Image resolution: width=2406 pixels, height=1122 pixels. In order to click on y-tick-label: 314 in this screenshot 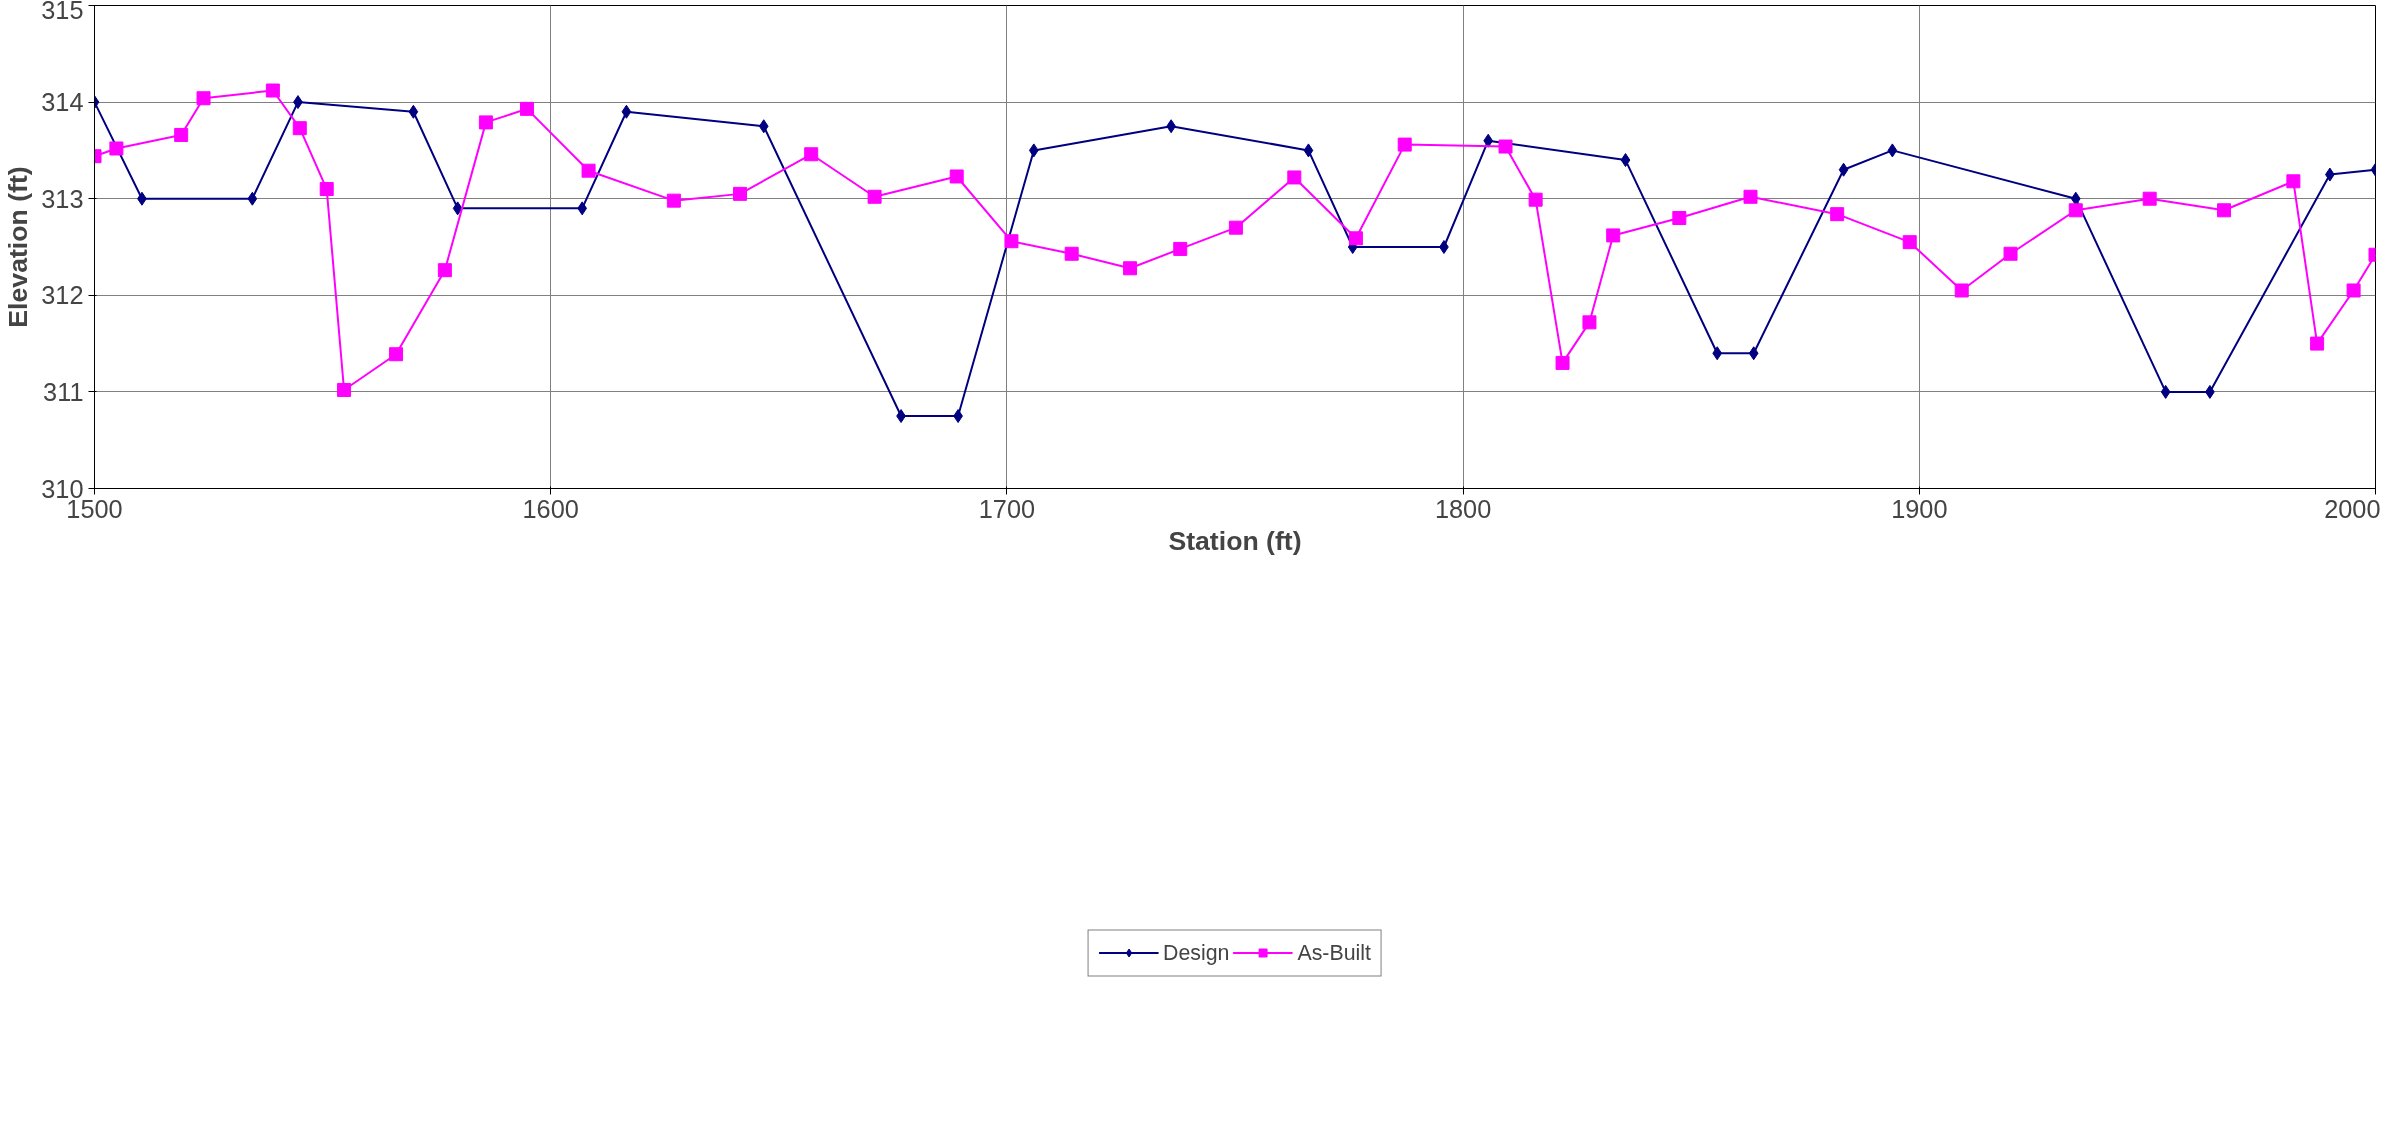, I will do `click(62, 102)`.